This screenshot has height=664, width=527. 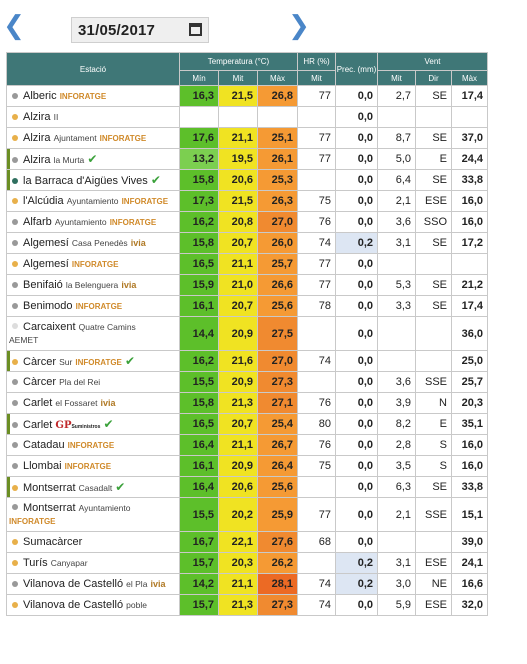 What do you see at coordinates (195, 29) in the screenshot?
I see `calendar-icon` at bounding box center [195, 29].